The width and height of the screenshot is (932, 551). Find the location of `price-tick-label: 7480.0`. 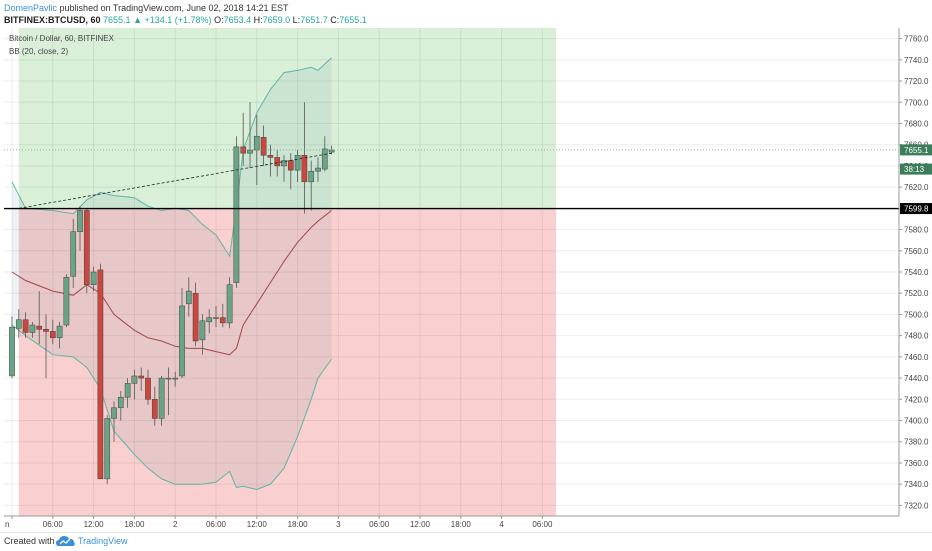

price-tick-label: 7480.0 is located at coordinates (916, 336).